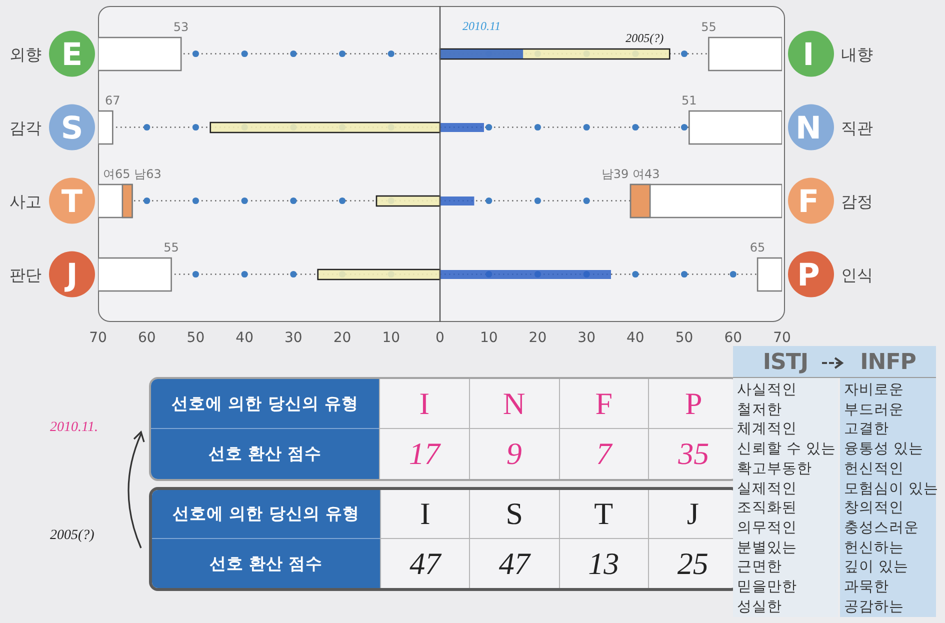  Describe the element at coordinates (874, 607) in the screenshot. I see `text: 공감하는` at that location.